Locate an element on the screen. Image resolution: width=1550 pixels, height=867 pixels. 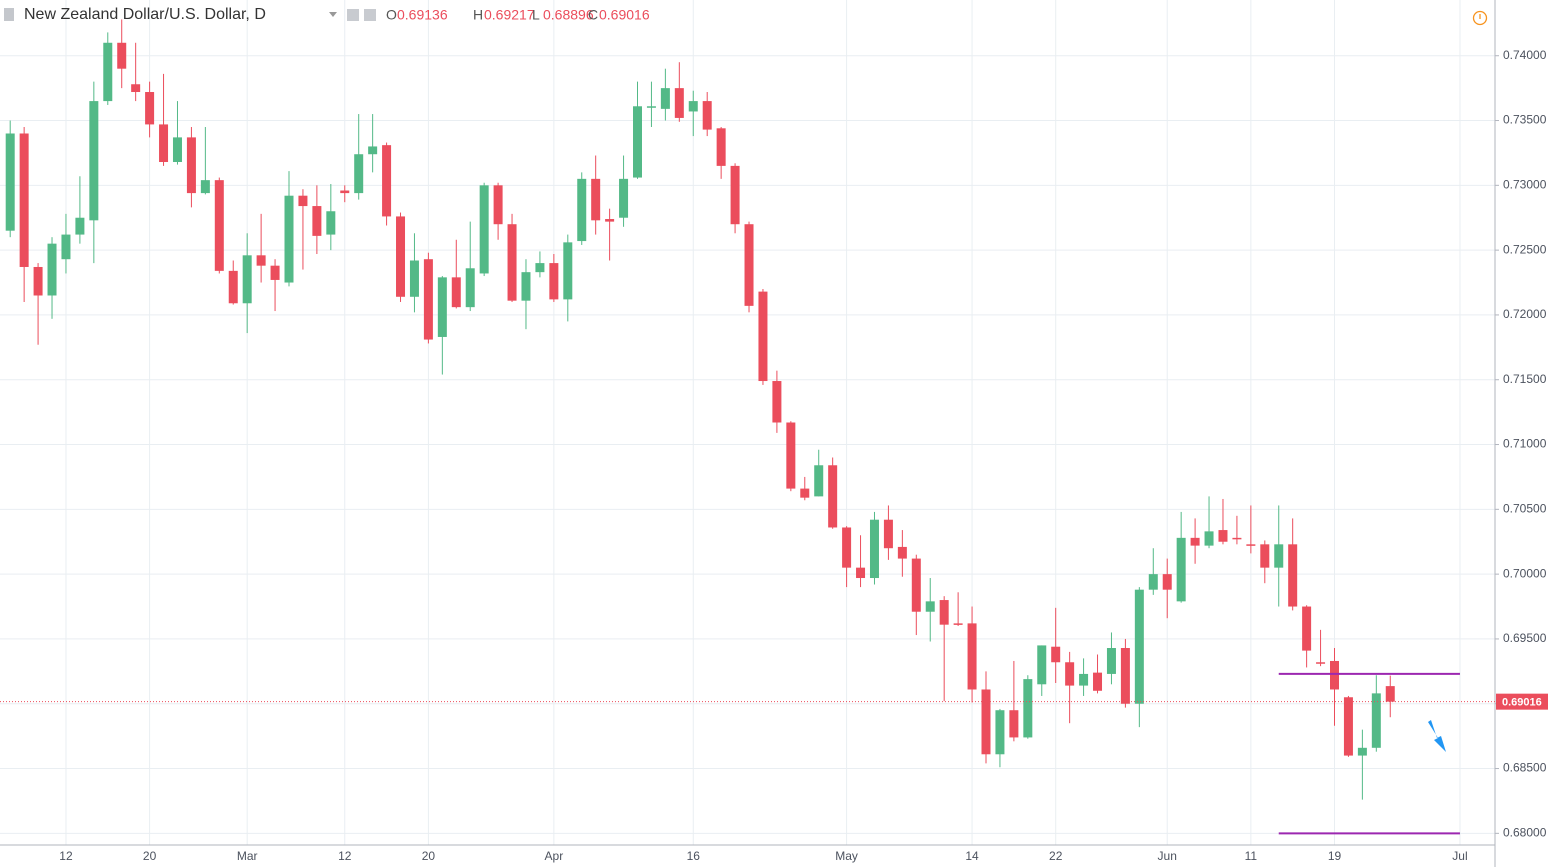
ohlc-label: O is located at coordinates (391, 15).